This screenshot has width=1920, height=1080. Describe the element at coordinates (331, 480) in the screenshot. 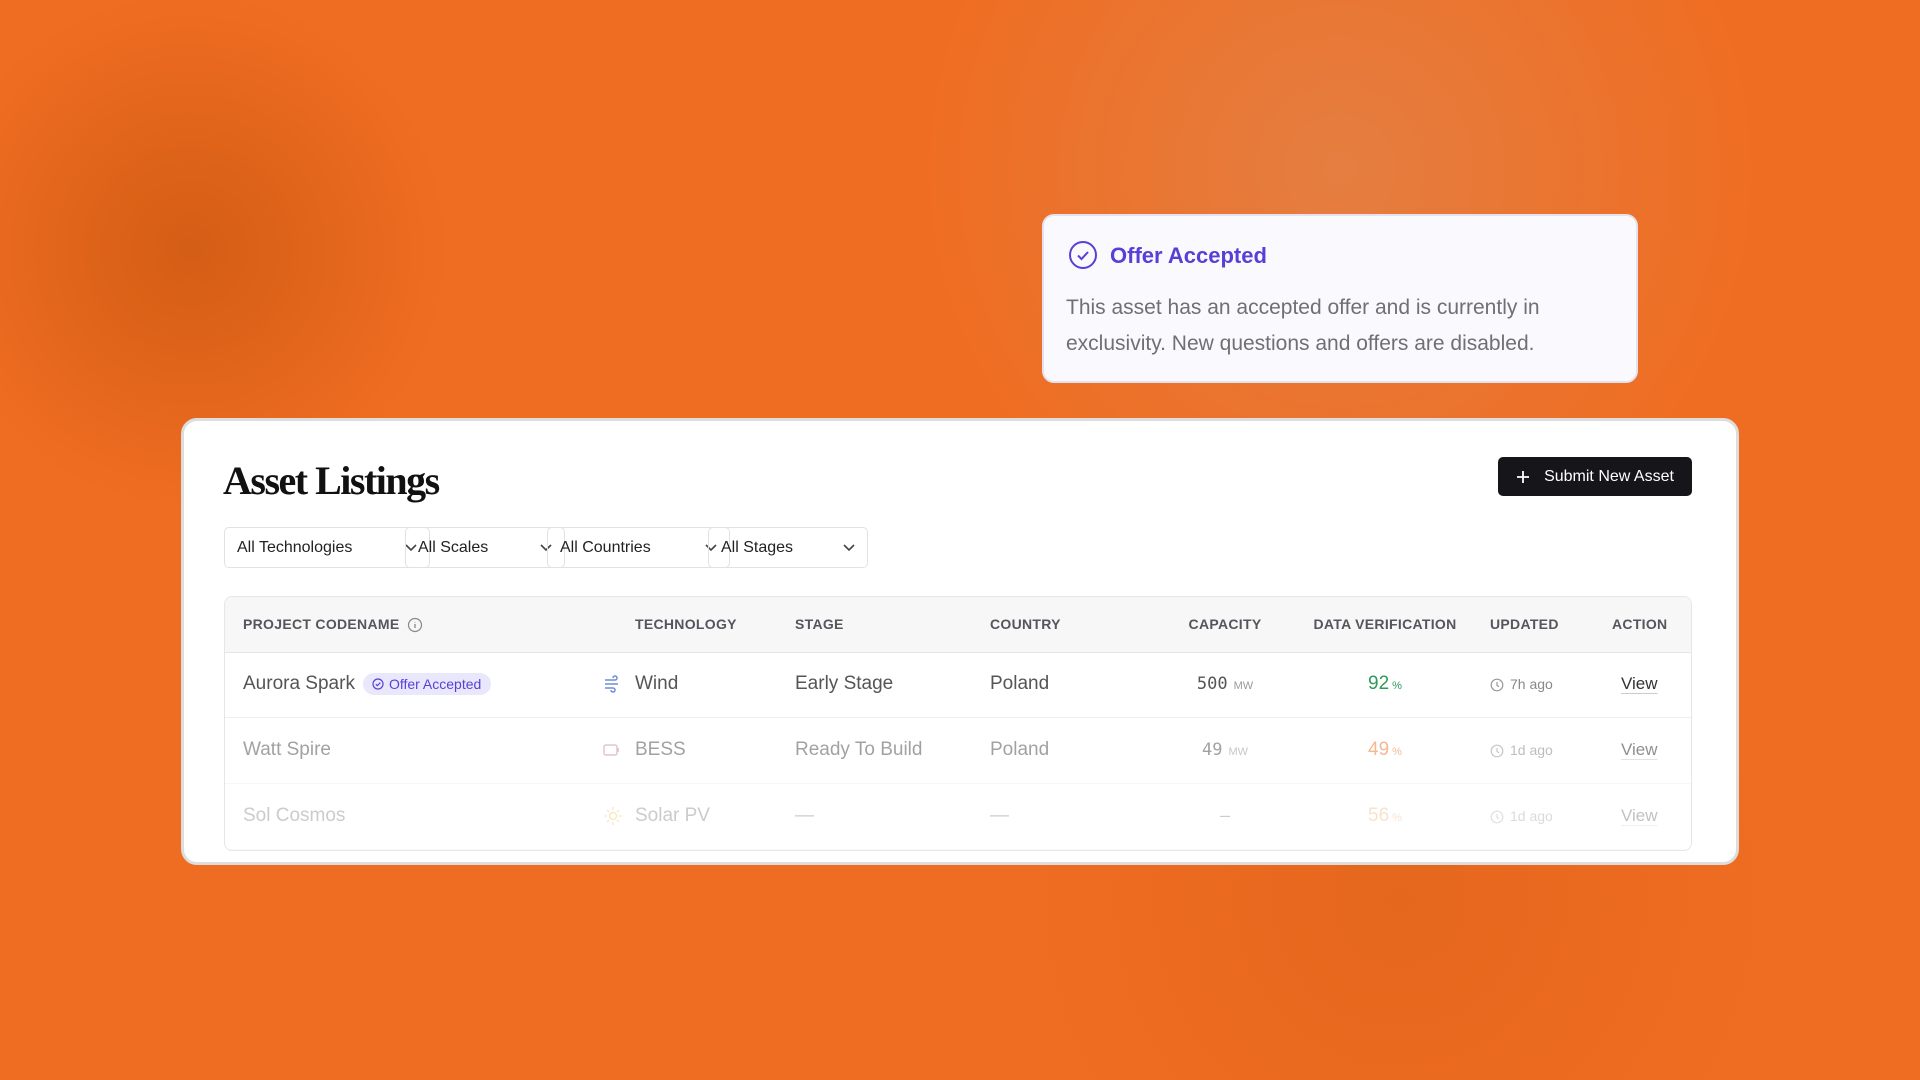

I see `card-title: Asset Listings` at that location.